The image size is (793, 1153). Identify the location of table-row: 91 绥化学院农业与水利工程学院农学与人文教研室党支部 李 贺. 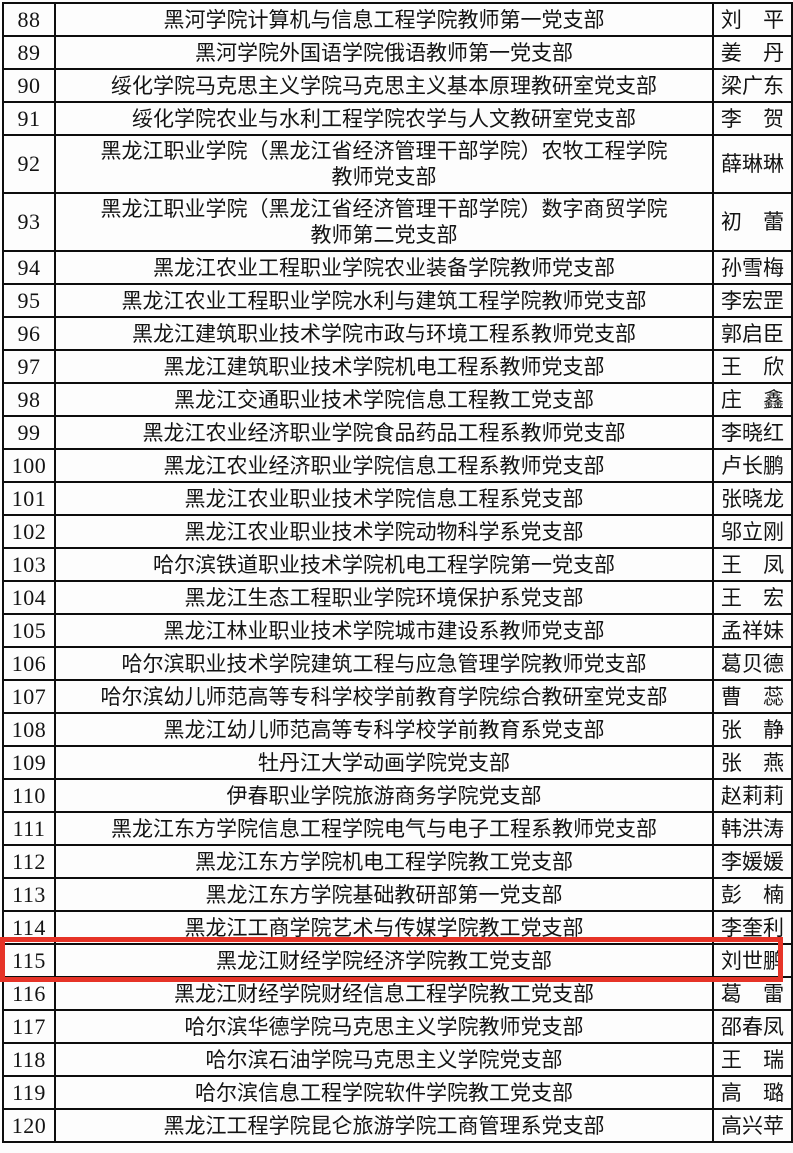
(397, 118).